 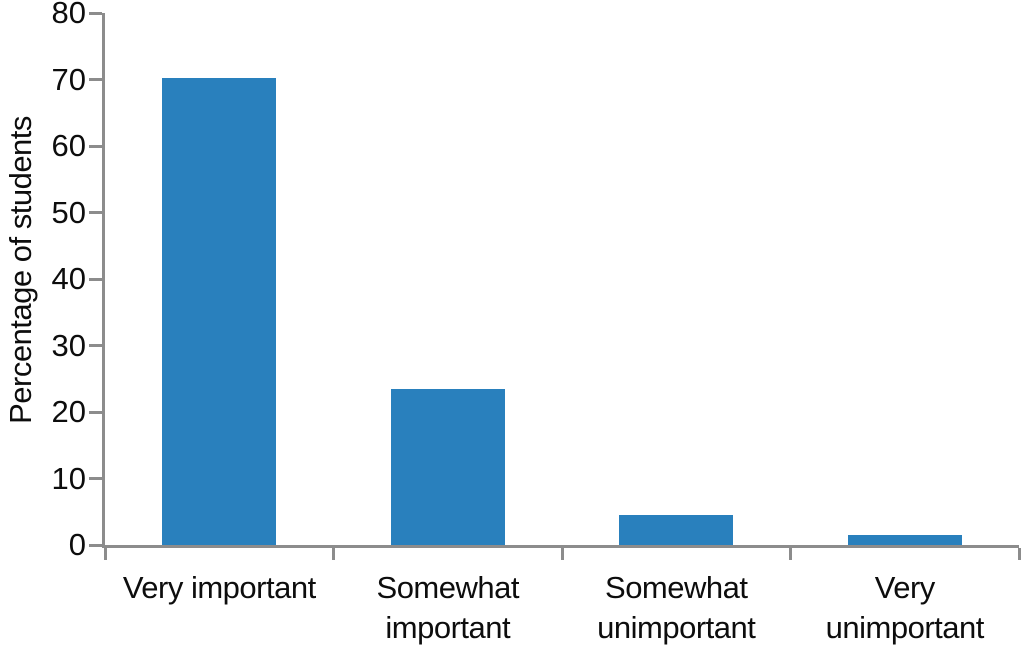 What do you see at coordinates (905, 608) in the screenshot?
I see `x-category-label: Very unimportant` at bounding box center [905, 608].